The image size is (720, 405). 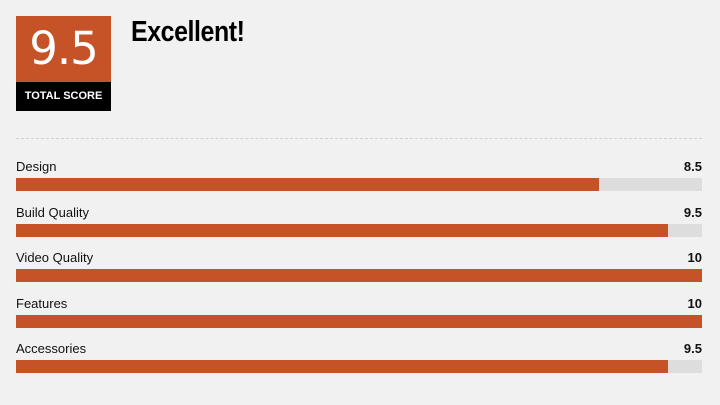 What do you see at coordinates (51, 348) in the screenshot?
I see `criterion-label: Accessories` at bounding box center [51, 348].